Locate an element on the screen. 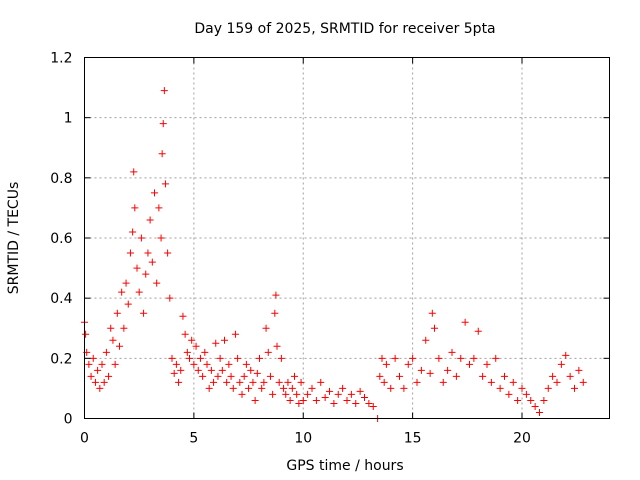 This screenshot has width=640, height=480. x-axis-label: GPS time / hours is located at coordinates (344, 466).